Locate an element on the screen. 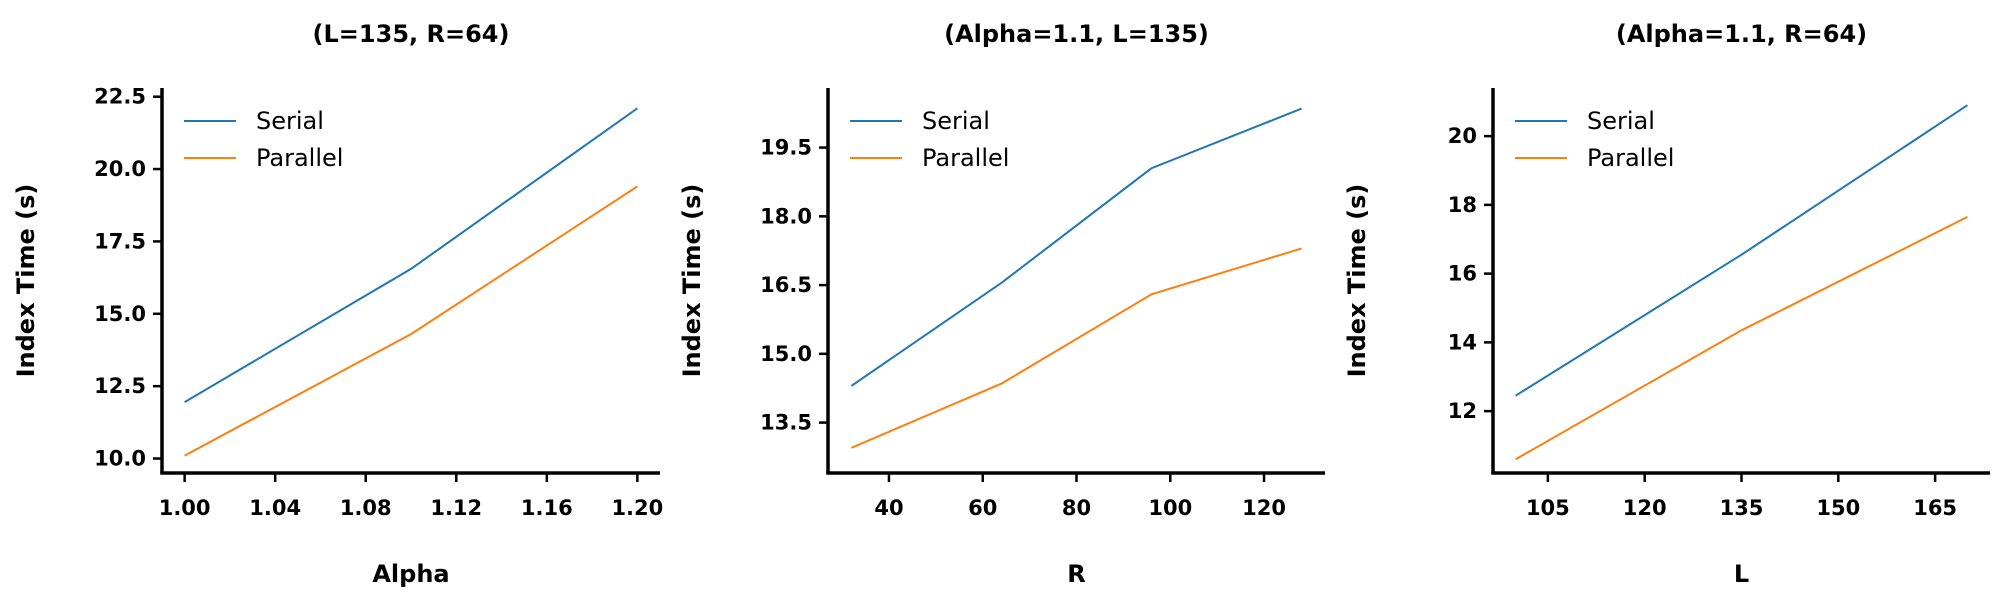 This screenshot has width=2000, height=600. x-tick-label: 105 is located at coordinates (1548, 508).